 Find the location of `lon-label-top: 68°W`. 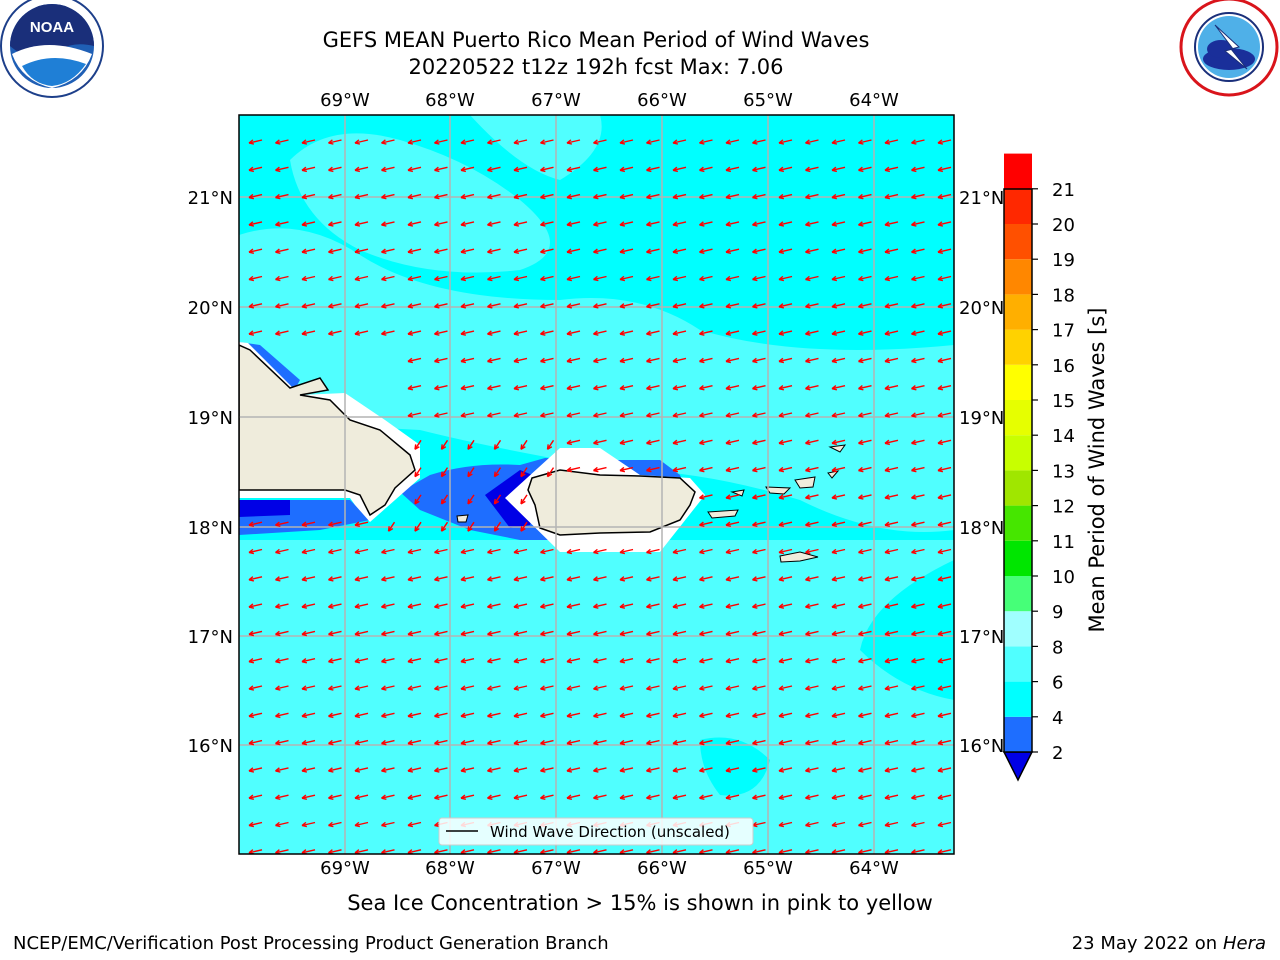

lon-label-top: 68°W is located at coordinates (450, 100).